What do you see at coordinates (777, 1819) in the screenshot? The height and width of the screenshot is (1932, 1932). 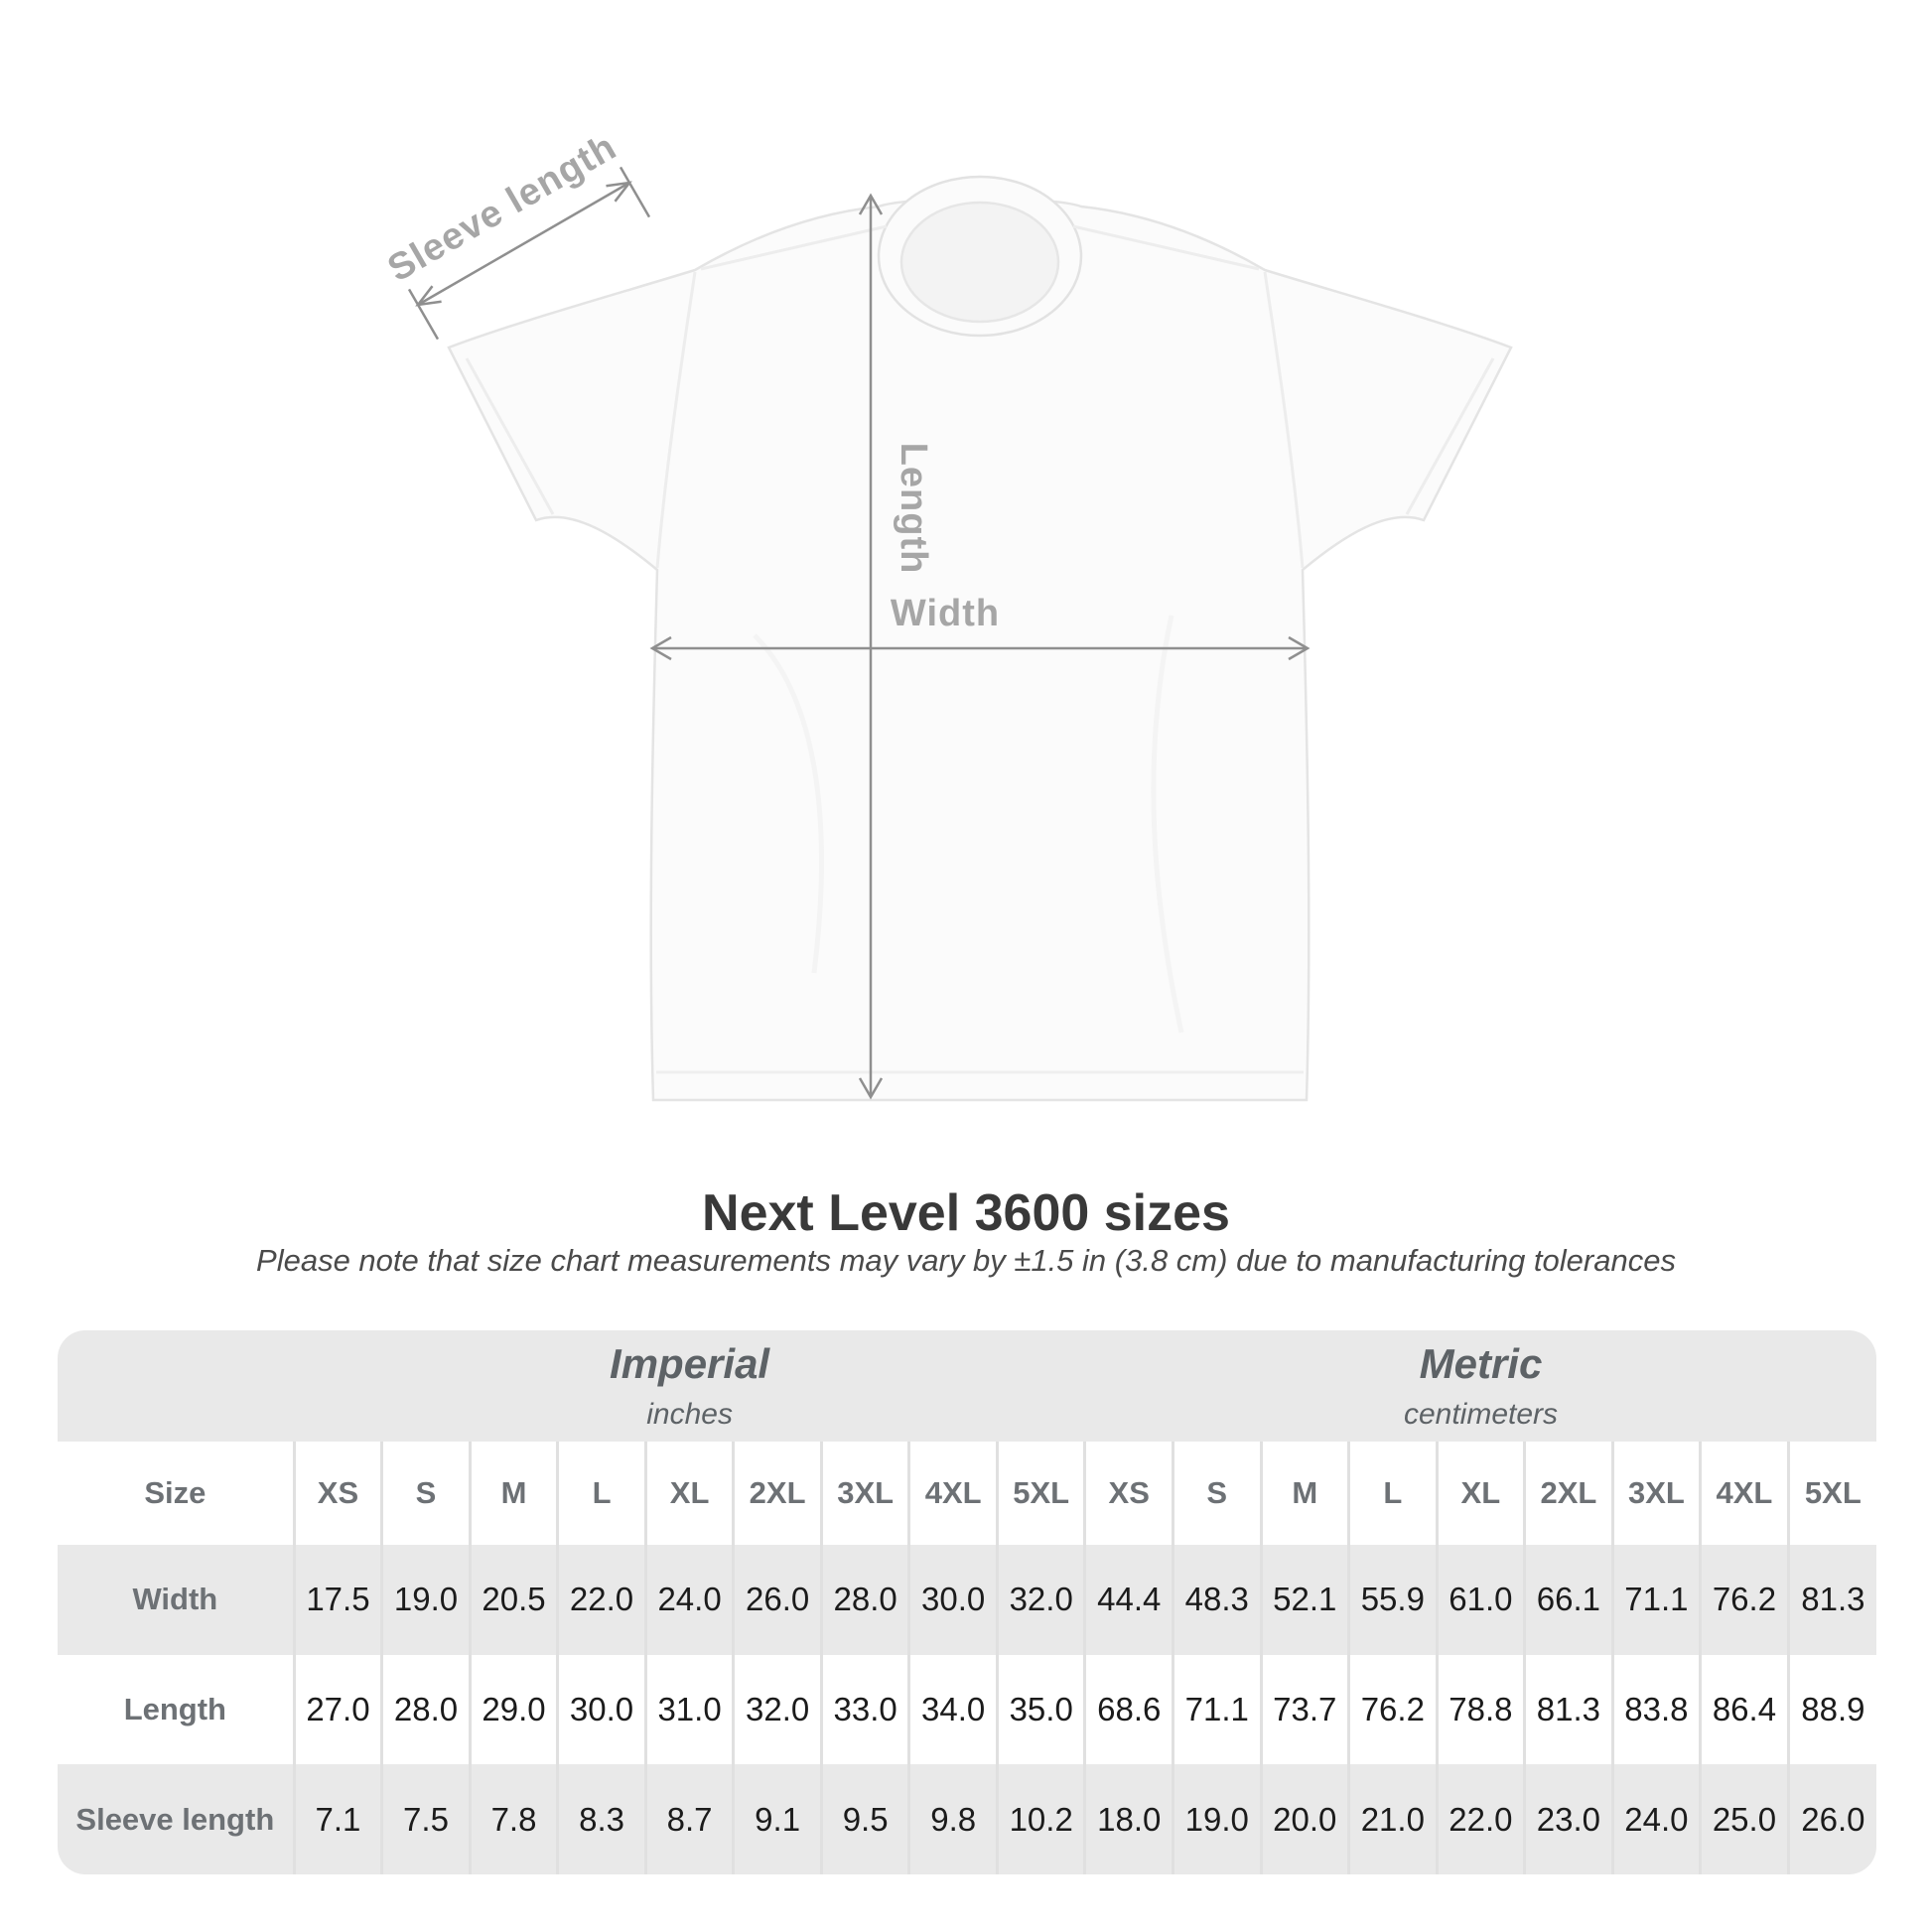 I see `value-cell: 9.1` at bounding box center [777, 1819].